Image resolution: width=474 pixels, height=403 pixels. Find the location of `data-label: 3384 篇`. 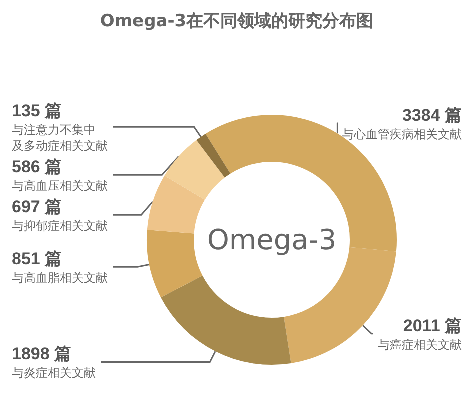

data-label: 3384 篇 is located at coordinates (432, 115).